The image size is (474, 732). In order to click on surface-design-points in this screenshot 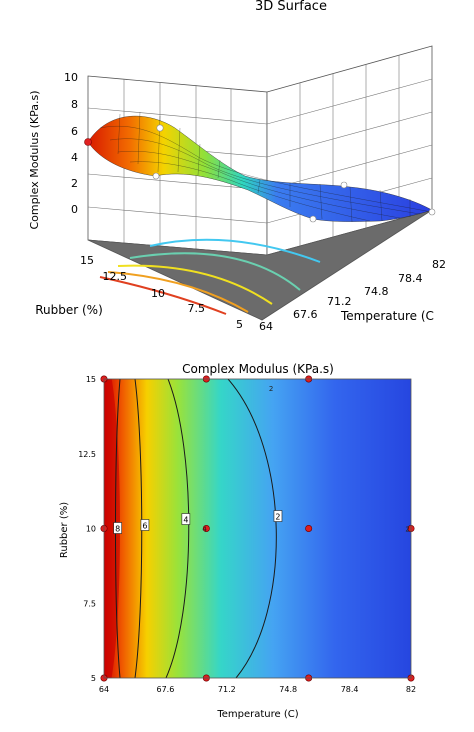, I will do `click(260, 173)`.